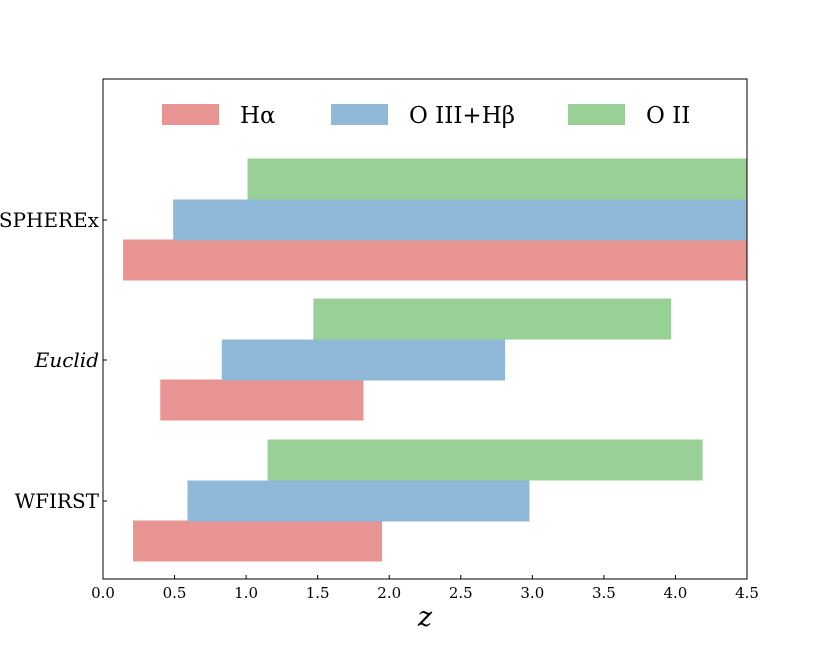 Image resolution: width=830 pixels, height=669 pixels. I want to click on bar-h--euclid, so click(262, 400).